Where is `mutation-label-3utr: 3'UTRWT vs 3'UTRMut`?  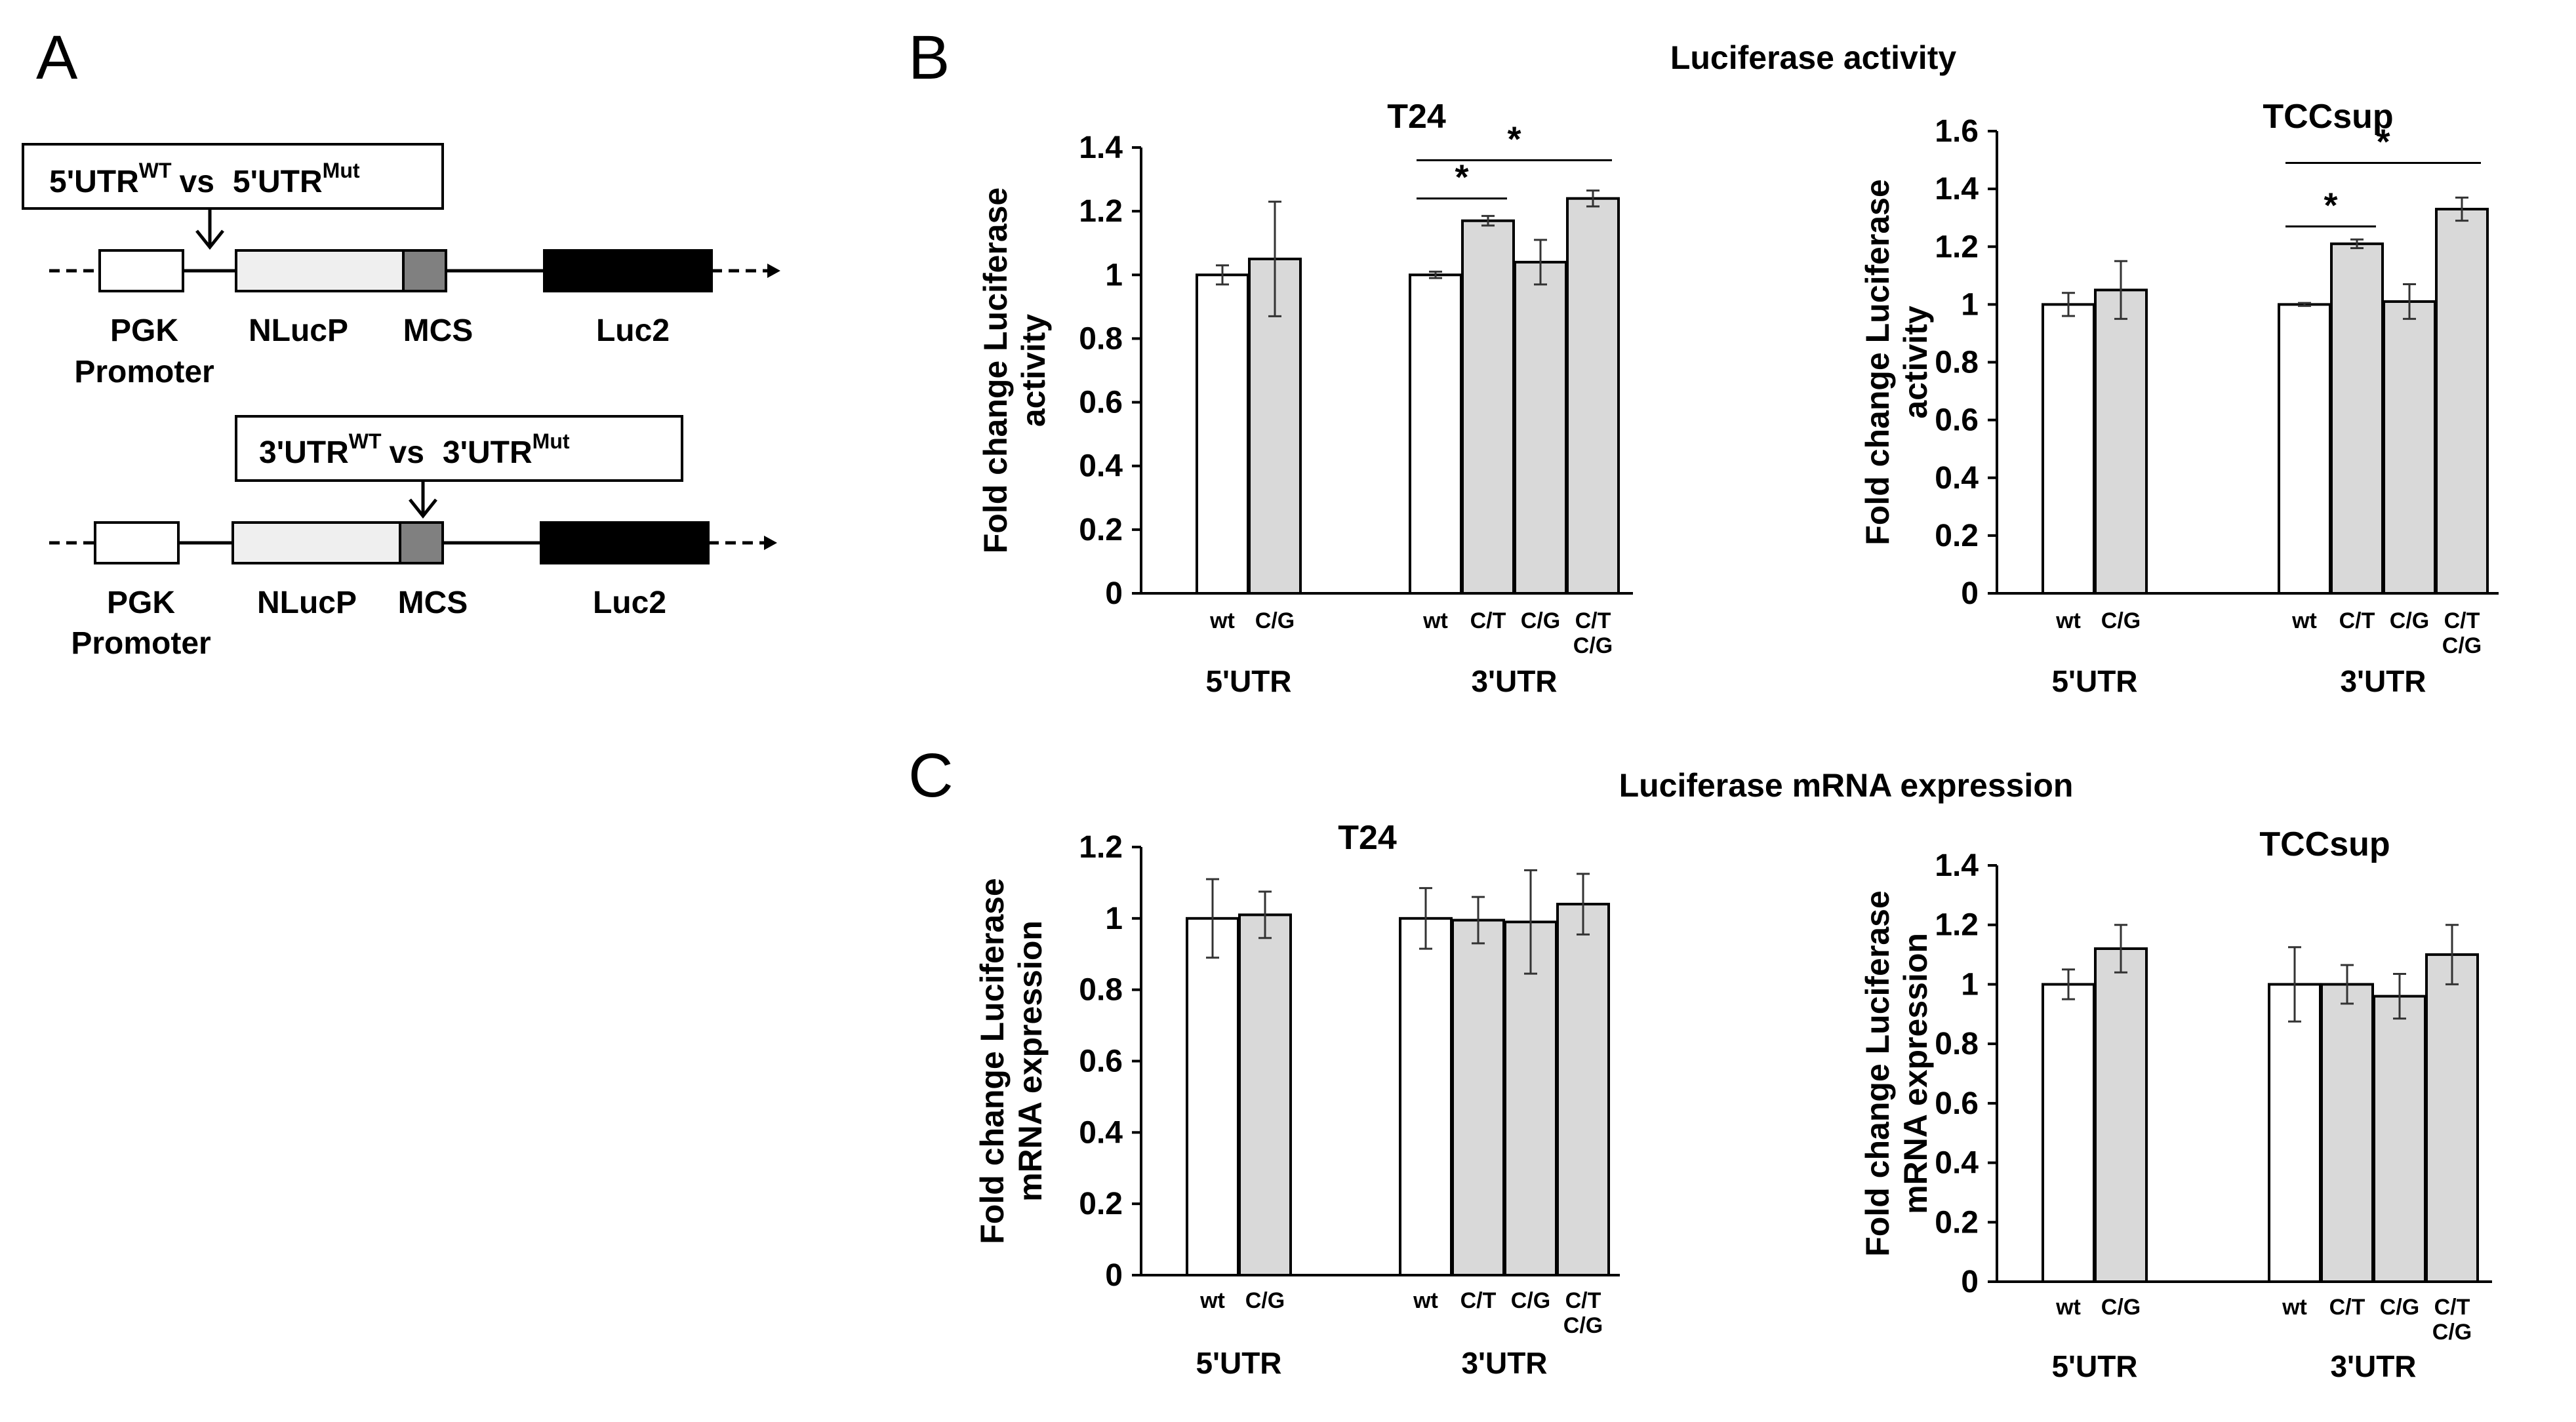 mutation-label-3utr: 3'UTRWT vs 3'UTRMut is located at coordinates (414, 449).